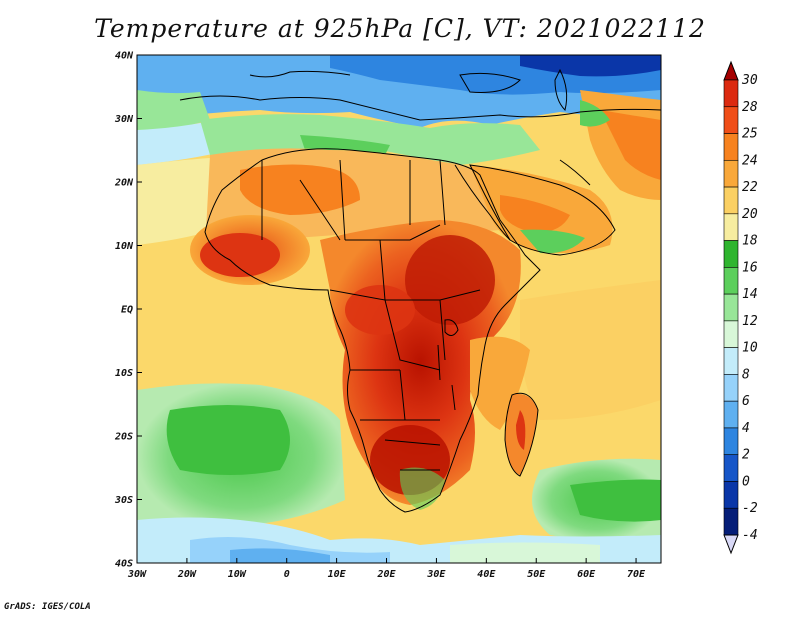 This screenshot has width=800, height=618. What do you see at coordinates (123, 500) in the screenshot?
I see `lat-tick-label: 30S` at bounding box center [123, 500].